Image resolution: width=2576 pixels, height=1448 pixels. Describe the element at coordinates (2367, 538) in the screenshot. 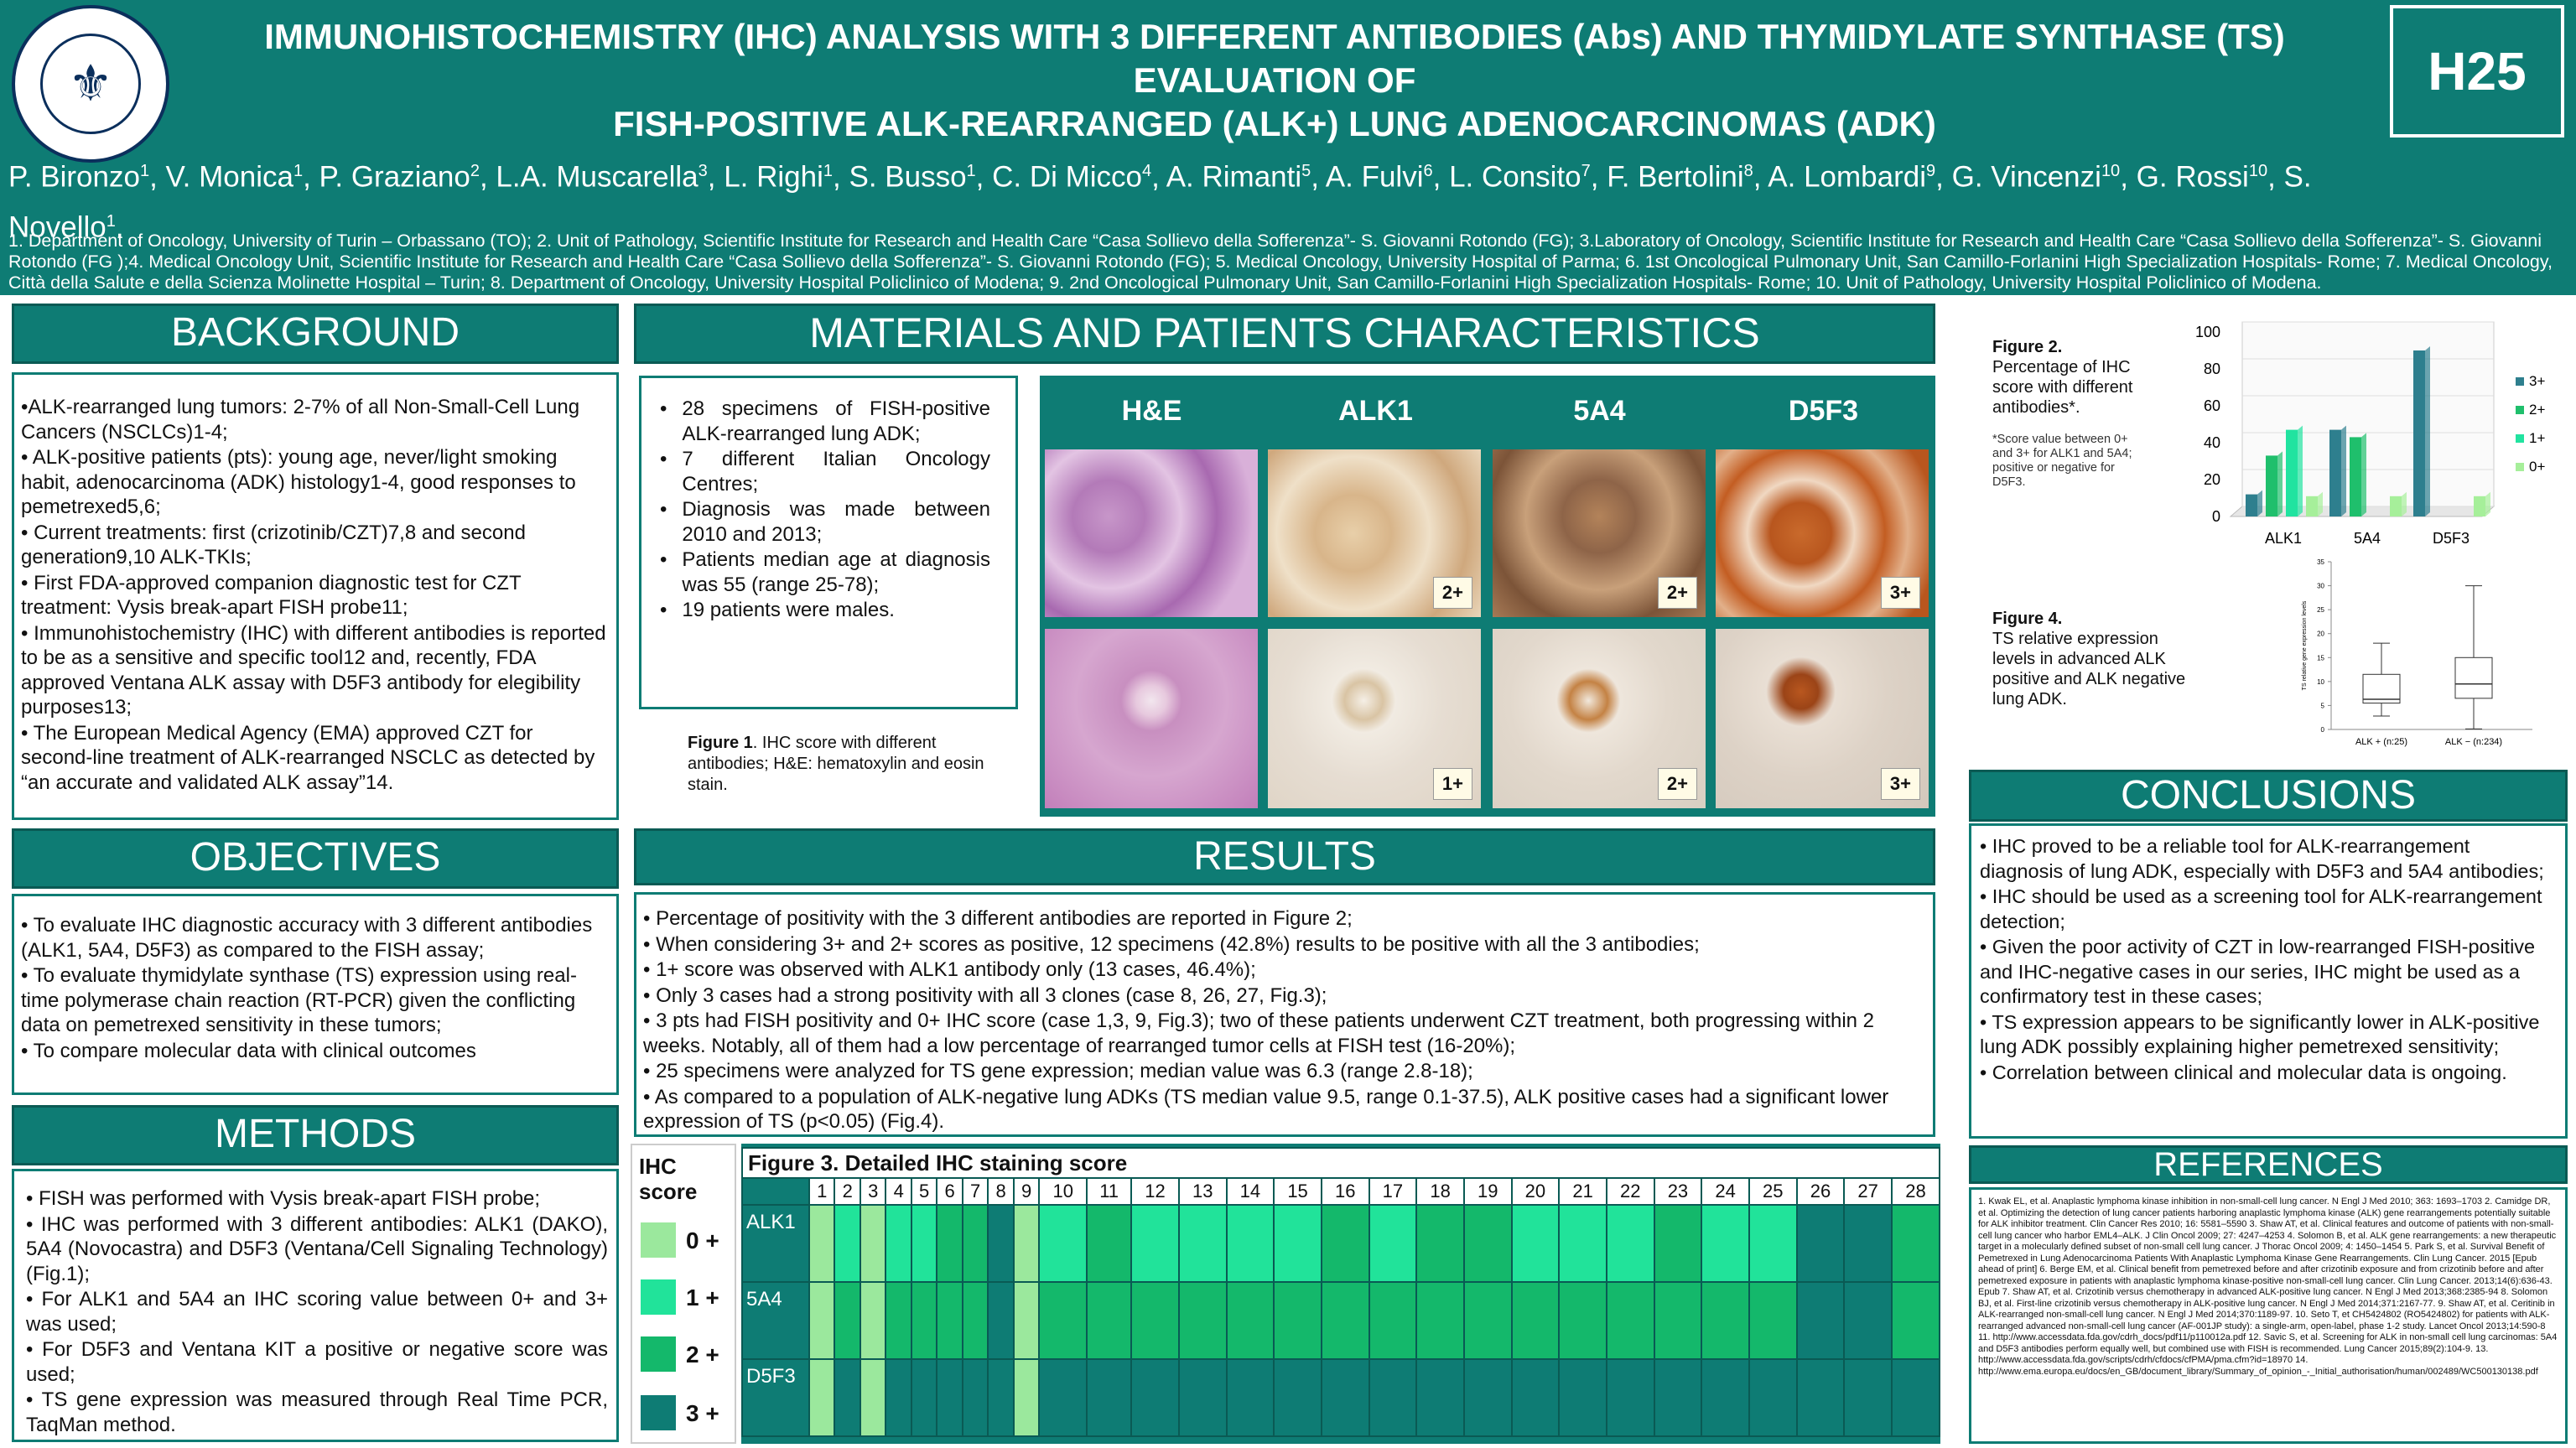

I see `x-tick-label: 5A4` at that location.